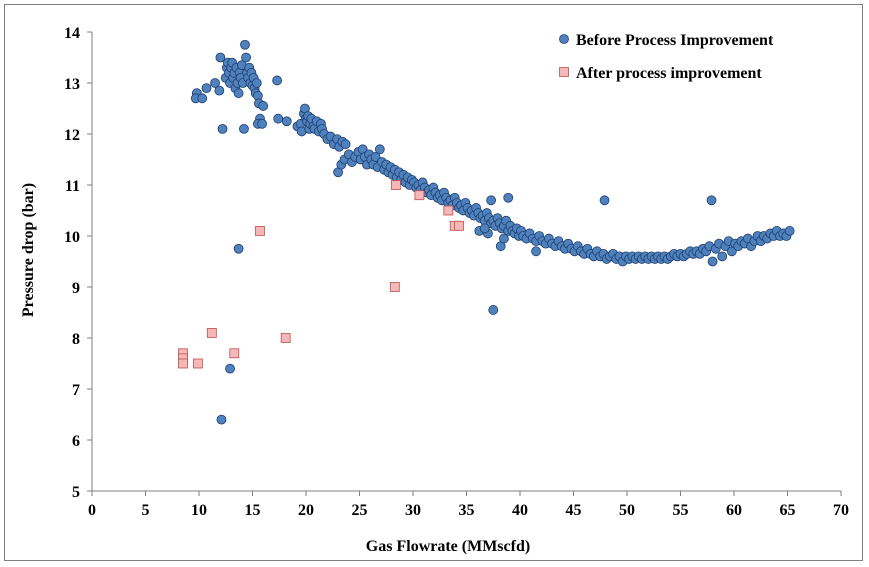 The image size is (869, 567). Describe the element at coordinates (669, 73) in the screenshot. I see `legend-label-after: After process improvement` at that location.